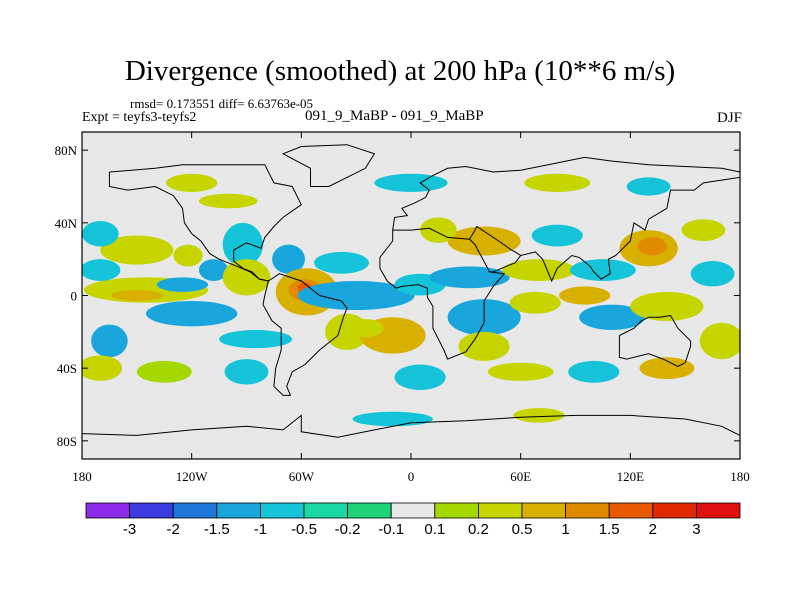  I want to click on case-names: 091_9_MaBP - 091_9_MaBP, so click(394, 116).